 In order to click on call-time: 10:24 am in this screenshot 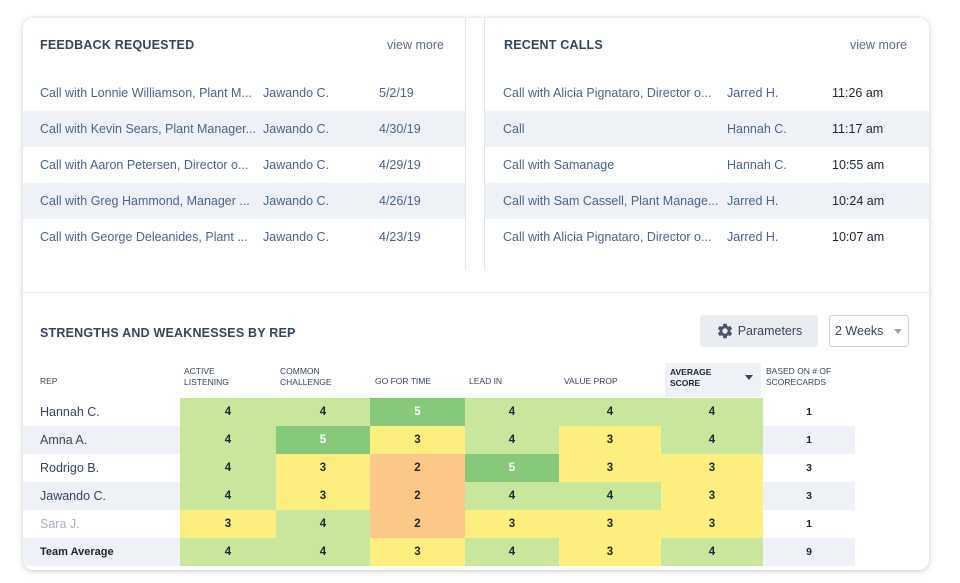, I will do `click(858, 201)`.